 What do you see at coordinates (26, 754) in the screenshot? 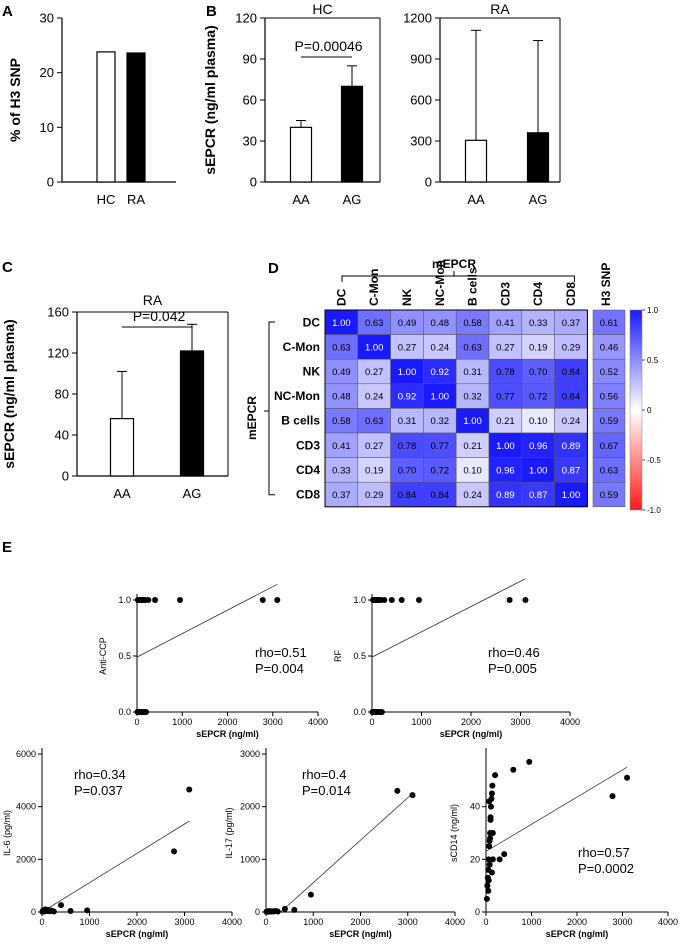
I see `y-tick-label: 6000` at bounding box center [26, 754].